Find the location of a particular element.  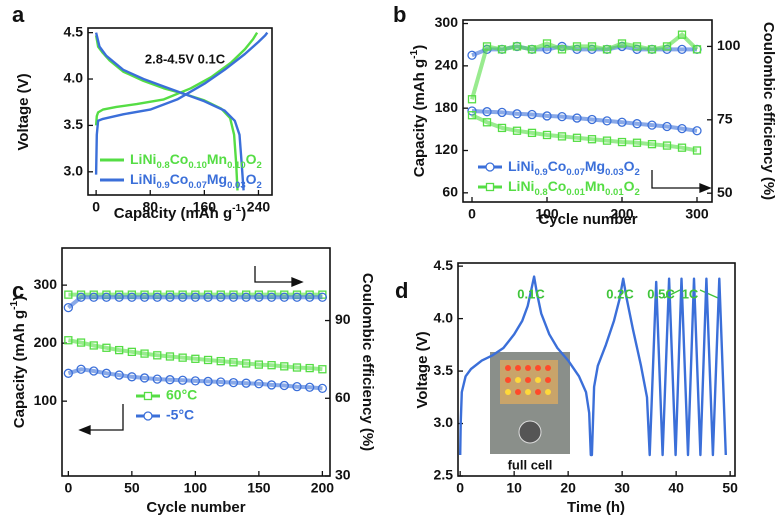

legend-label: -5°C is located at coordinates (180, 415).